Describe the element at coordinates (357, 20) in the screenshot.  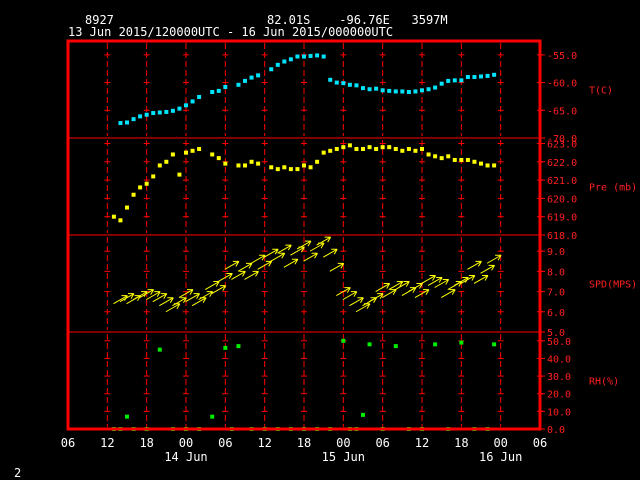
I see `station-location: 82.01S -96.76E 3597M` at that location.